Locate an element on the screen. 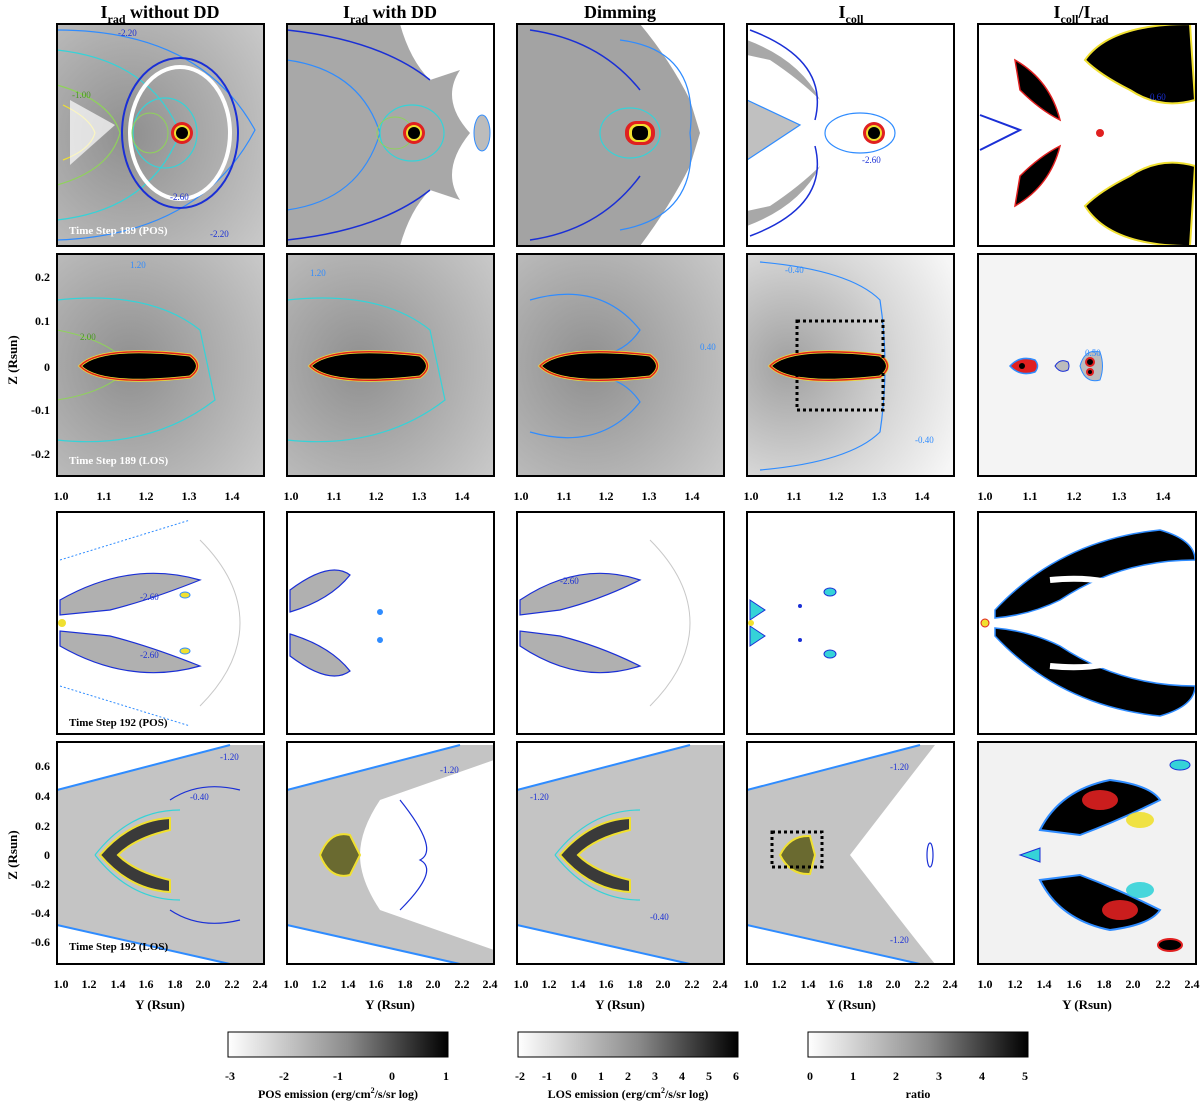  svg-text: -2.20 is located at coordinates (127, 33).